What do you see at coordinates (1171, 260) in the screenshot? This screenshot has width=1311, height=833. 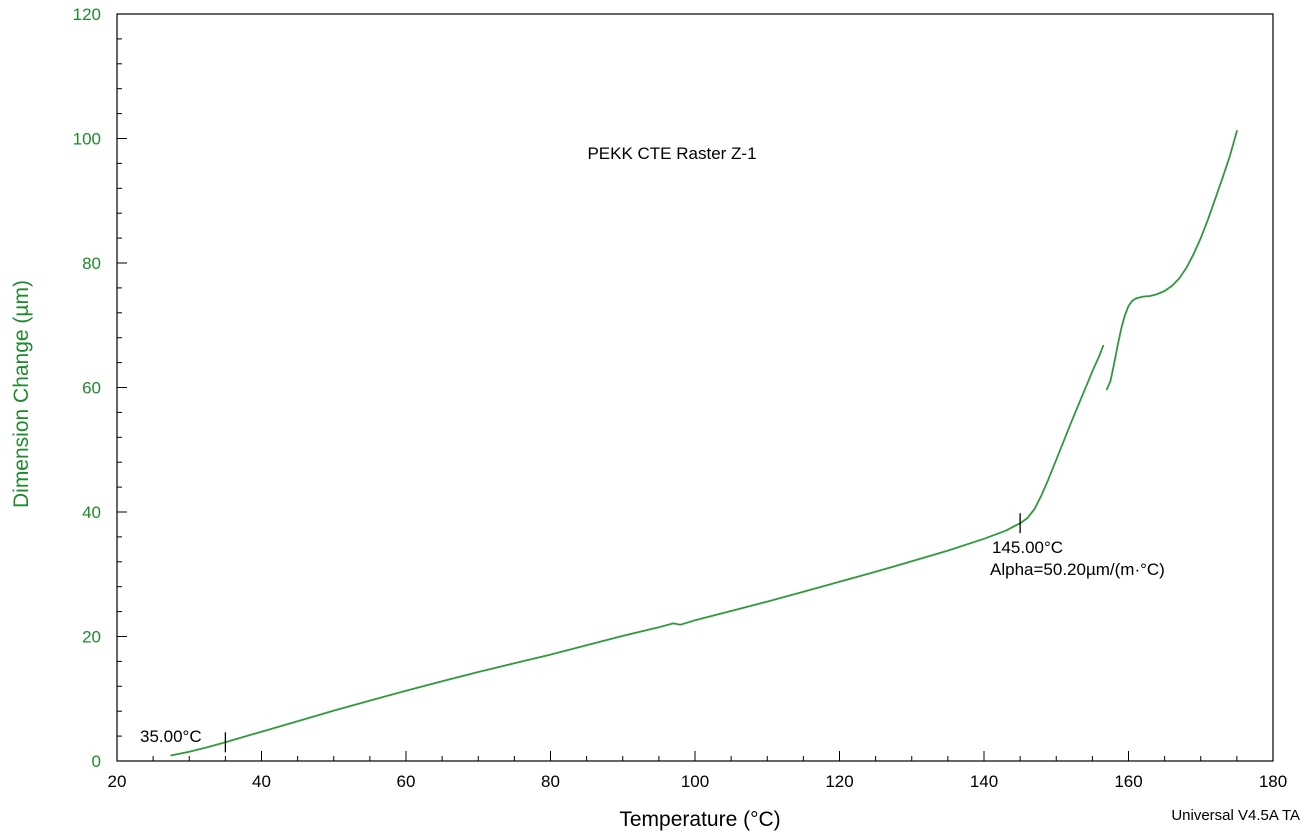 I see `series-line` at bounding box center [1171, 260].